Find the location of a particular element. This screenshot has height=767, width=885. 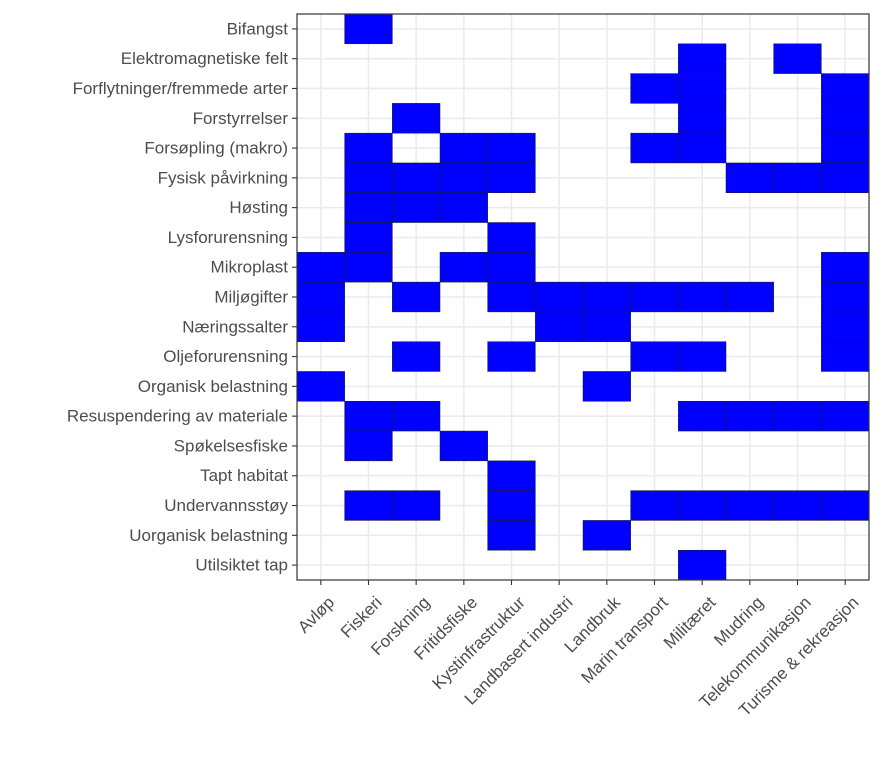

y-tick-label: Utilsiktet tap is located at coordinates (241, 565).